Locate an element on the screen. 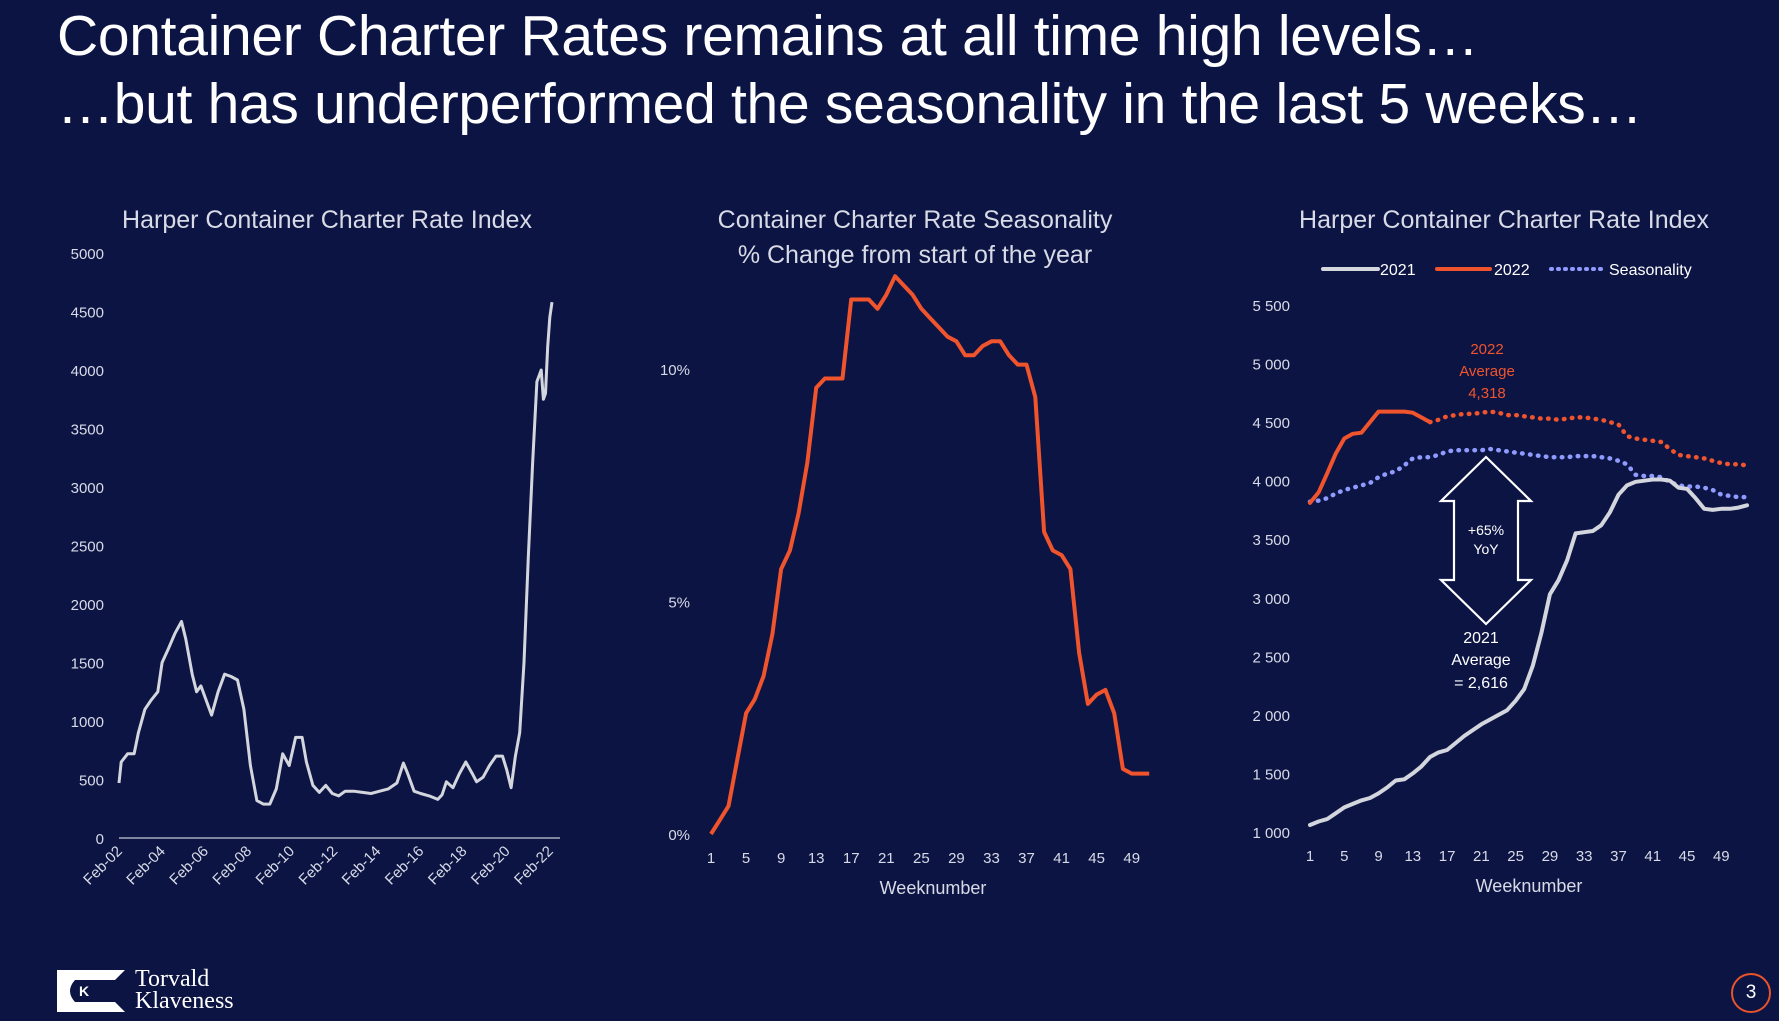 Image resolution: width=1779 pixels, height=1021 pixels. chart-3-x-tick-label: 33 is located at coordinates (1584, 856).